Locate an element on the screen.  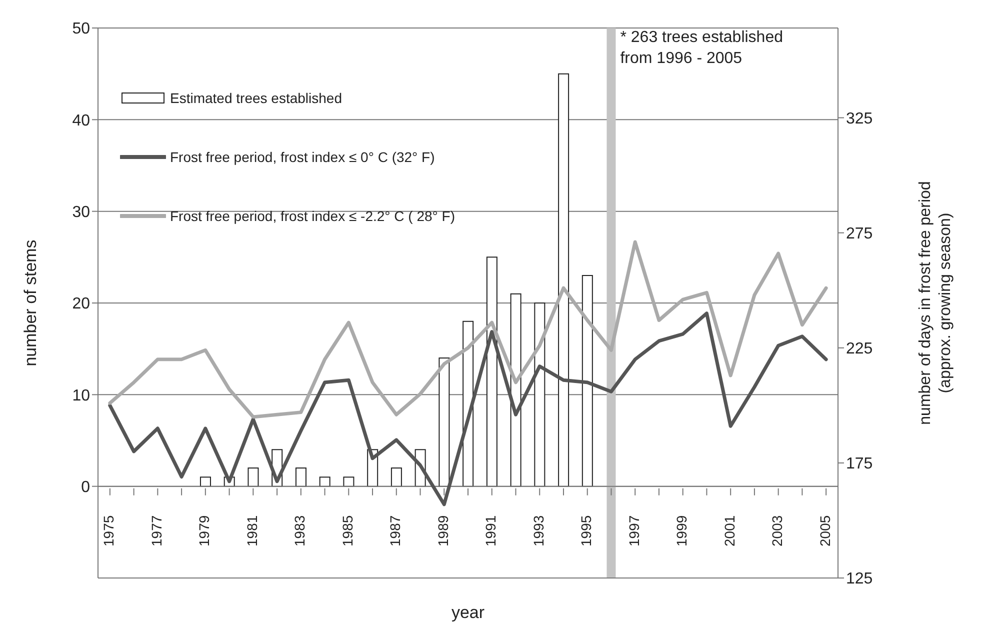
x-tick-label: 1983 is located at coordinates (300, 530).